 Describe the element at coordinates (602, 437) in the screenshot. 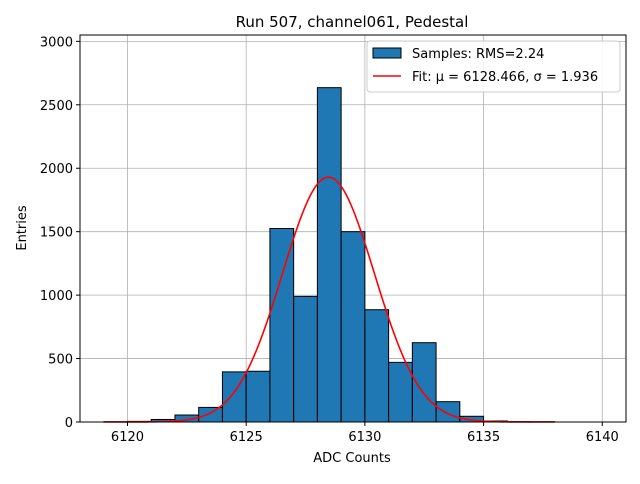

I see `x-tick-label: 6140` at that location.